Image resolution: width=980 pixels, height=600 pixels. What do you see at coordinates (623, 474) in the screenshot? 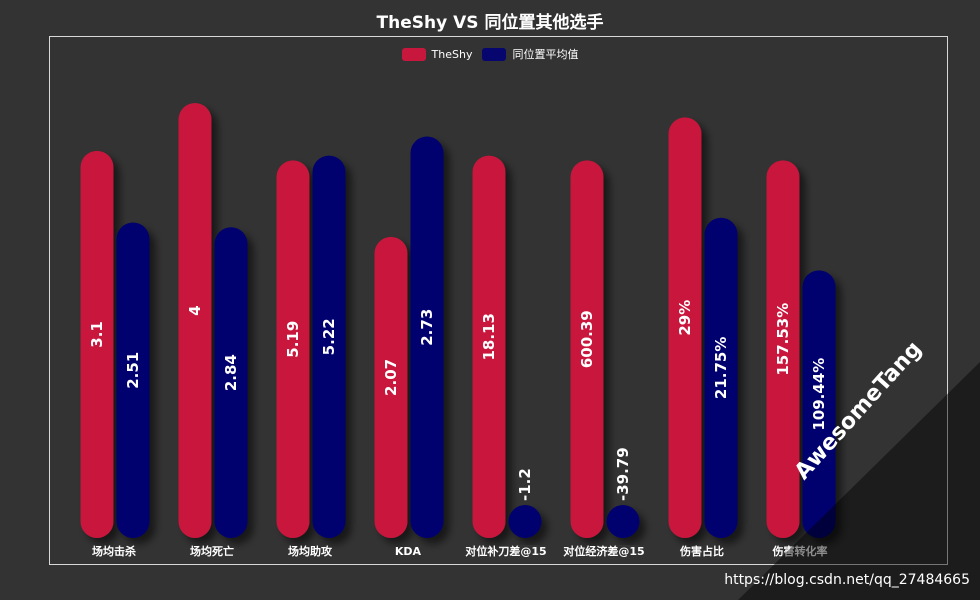
I see `value-label-average-5: -39.79` at bounding box center [623, 474].